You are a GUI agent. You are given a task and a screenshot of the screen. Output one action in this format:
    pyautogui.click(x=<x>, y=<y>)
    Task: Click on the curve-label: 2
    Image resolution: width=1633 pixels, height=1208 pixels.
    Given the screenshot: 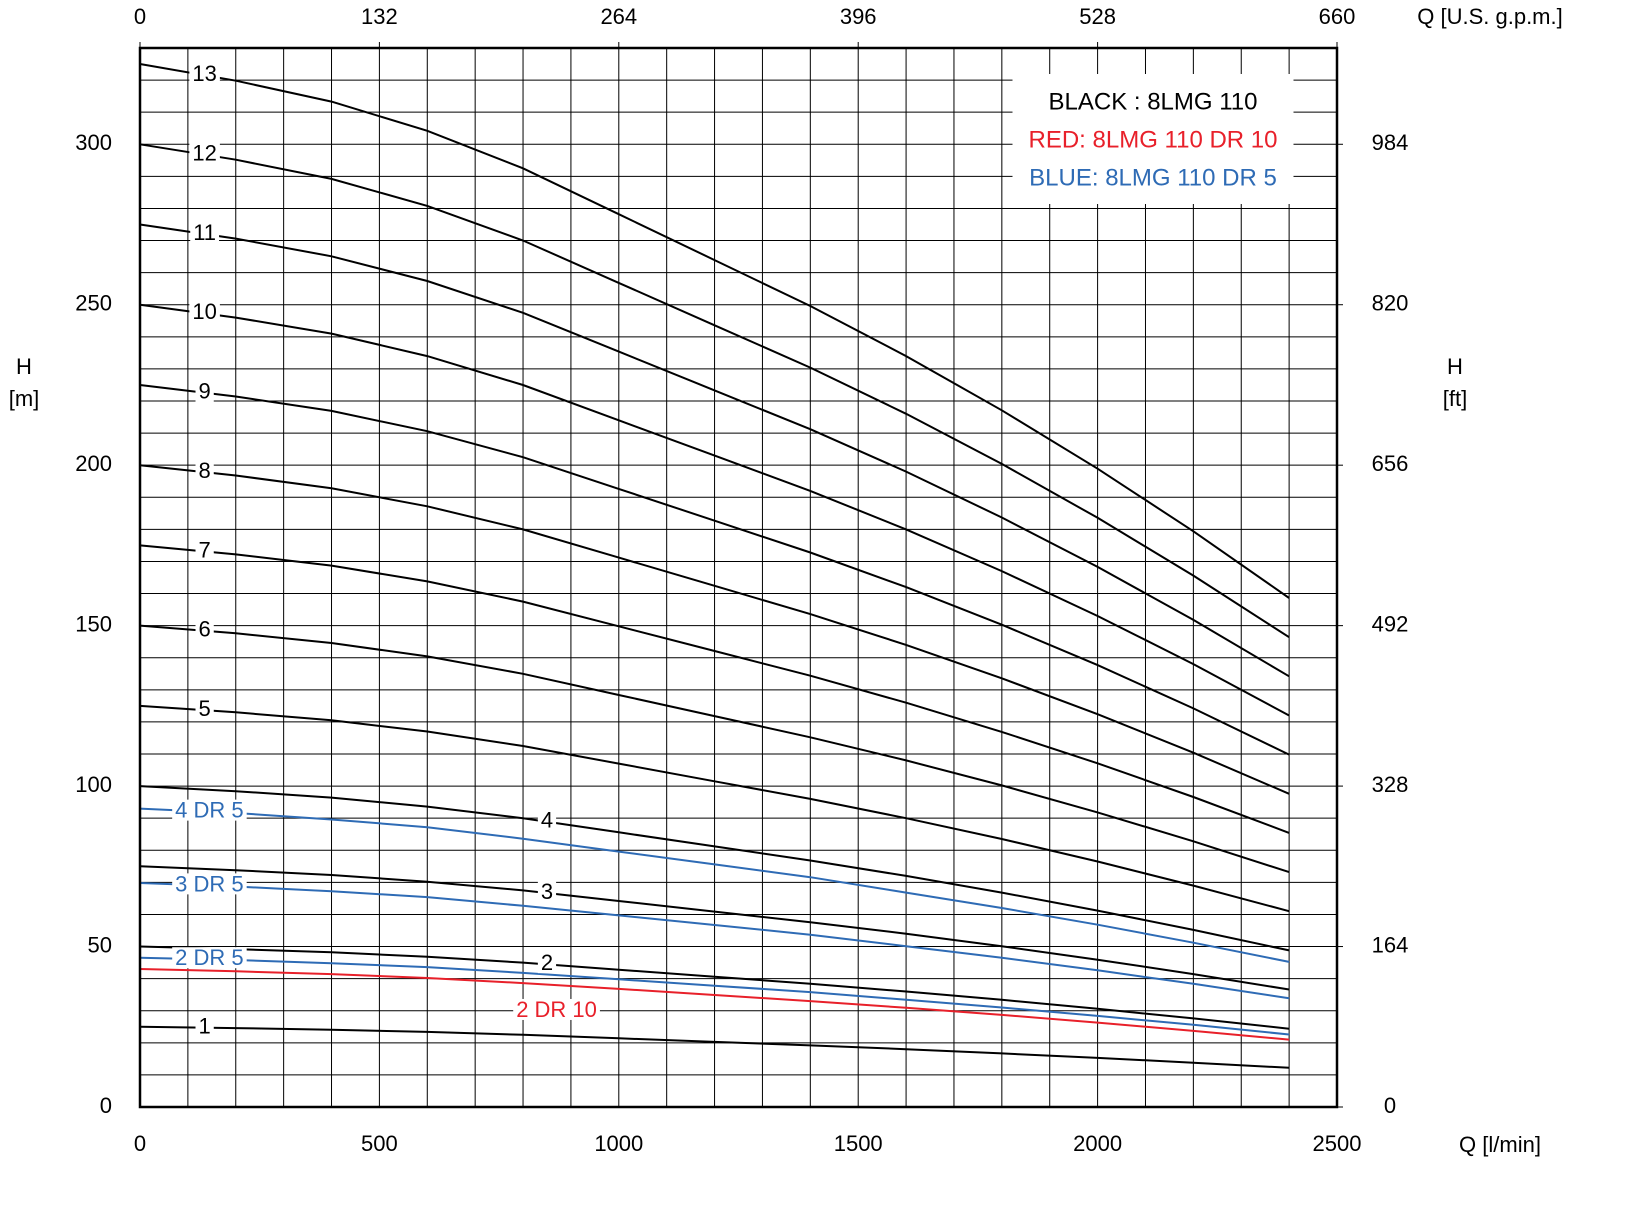 What is the action you would take?
    pyautogui.click(x=547, y=962)
    